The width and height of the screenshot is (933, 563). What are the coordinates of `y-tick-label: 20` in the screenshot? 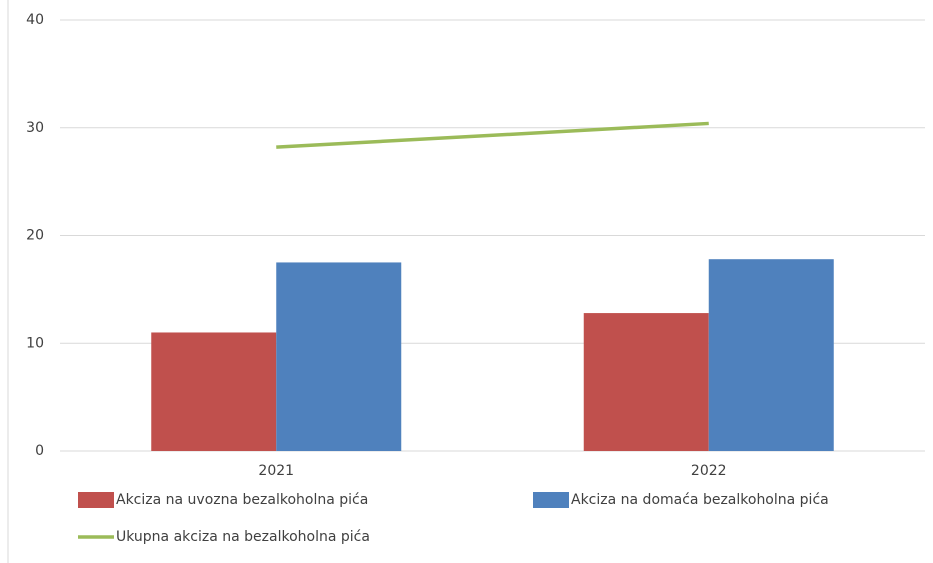 It's located at (35, 236).